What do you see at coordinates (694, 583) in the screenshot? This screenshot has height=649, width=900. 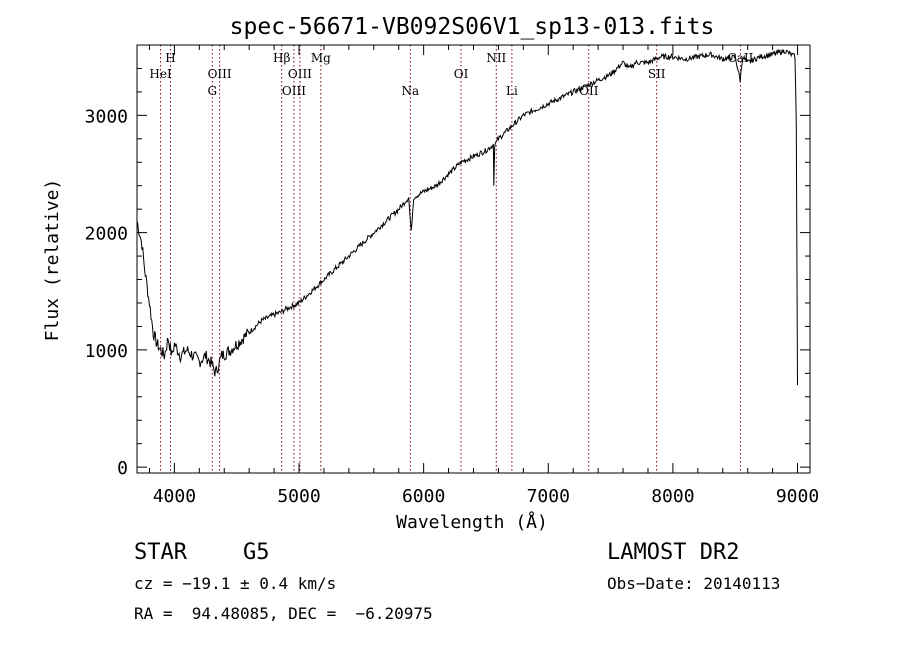 I see `observation-date: Obs−Date: 20140113` at bounding box center [694, 583].